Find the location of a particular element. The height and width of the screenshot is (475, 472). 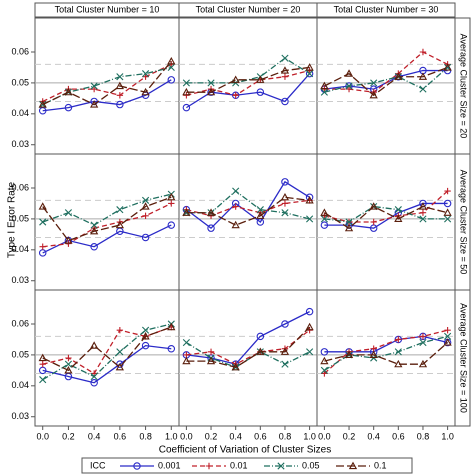

column-label: Total Cluster Number = 10 is located at coordinates (107, 9).